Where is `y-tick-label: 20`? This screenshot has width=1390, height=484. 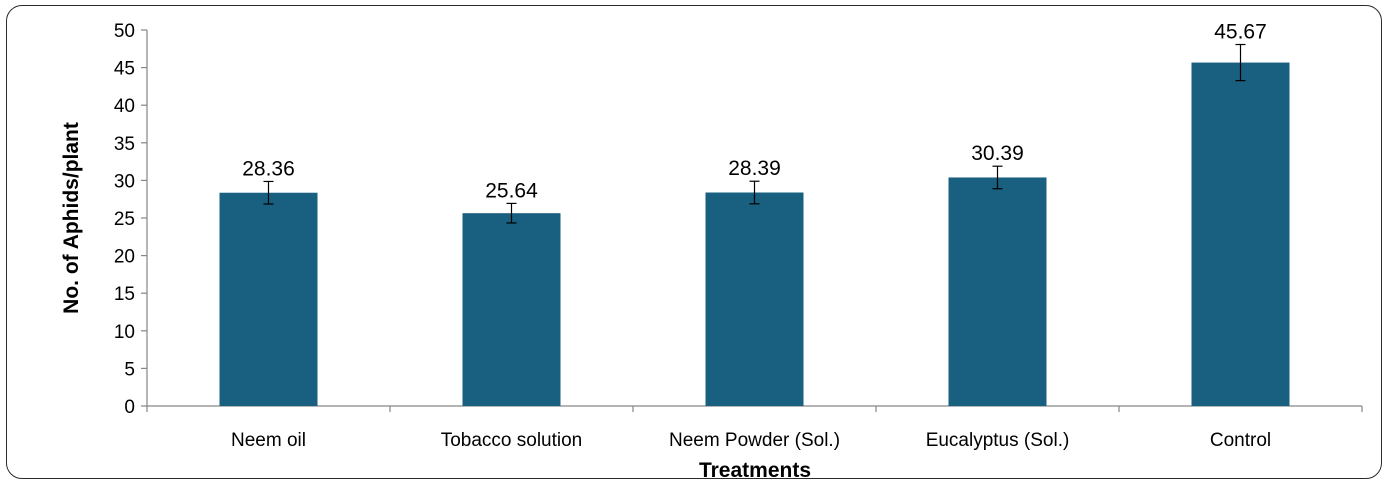
y-tick-label: 20 is located at coordinates (124, 257).